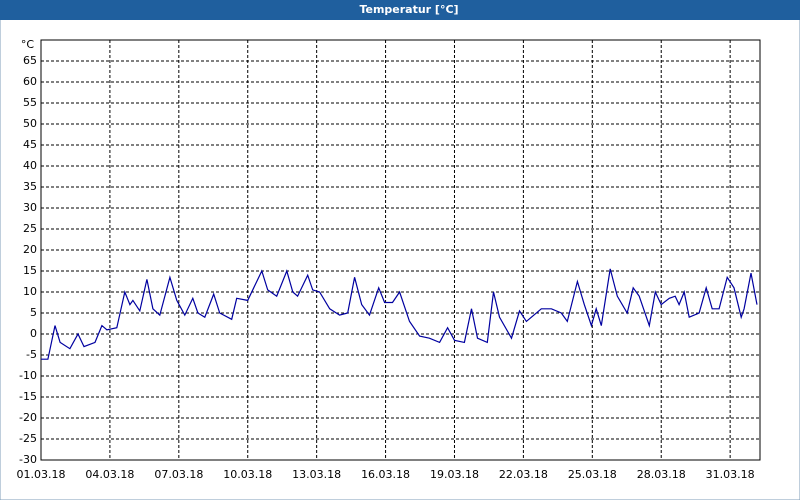 The height and width of the screenshot is (504, 800). Describe the element at coordinates (30, 60) in the screenshot. I see `y-tick-label: 65` at that location.